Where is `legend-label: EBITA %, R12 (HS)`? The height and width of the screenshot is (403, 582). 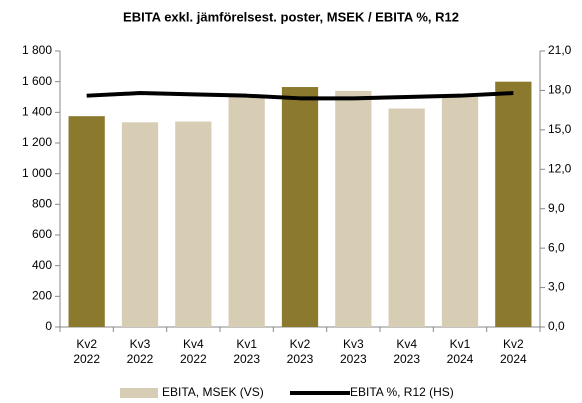
legend-label: EBITA %, R12 (HS) is located at coordinates (402, 392).